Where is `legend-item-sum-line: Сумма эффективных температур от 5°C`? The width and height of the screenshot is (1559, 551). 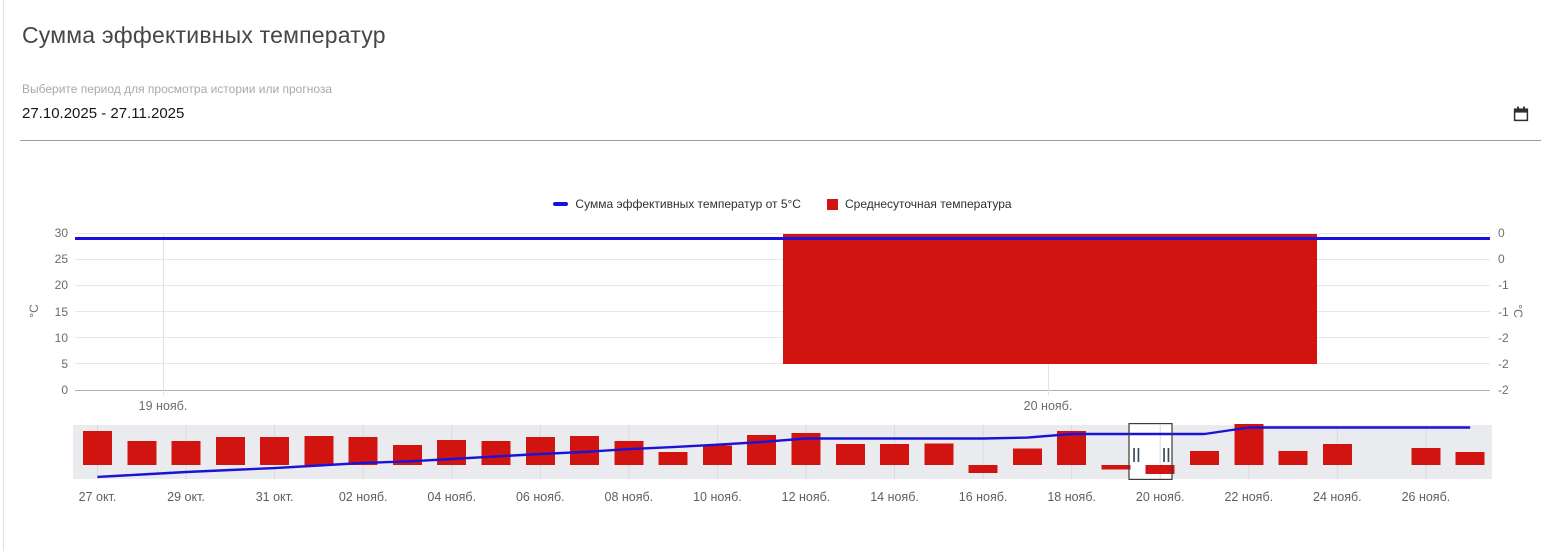 legend-item-sum-line: Сумма эффективных температур от 5°C is located at coordinates (677, 204).